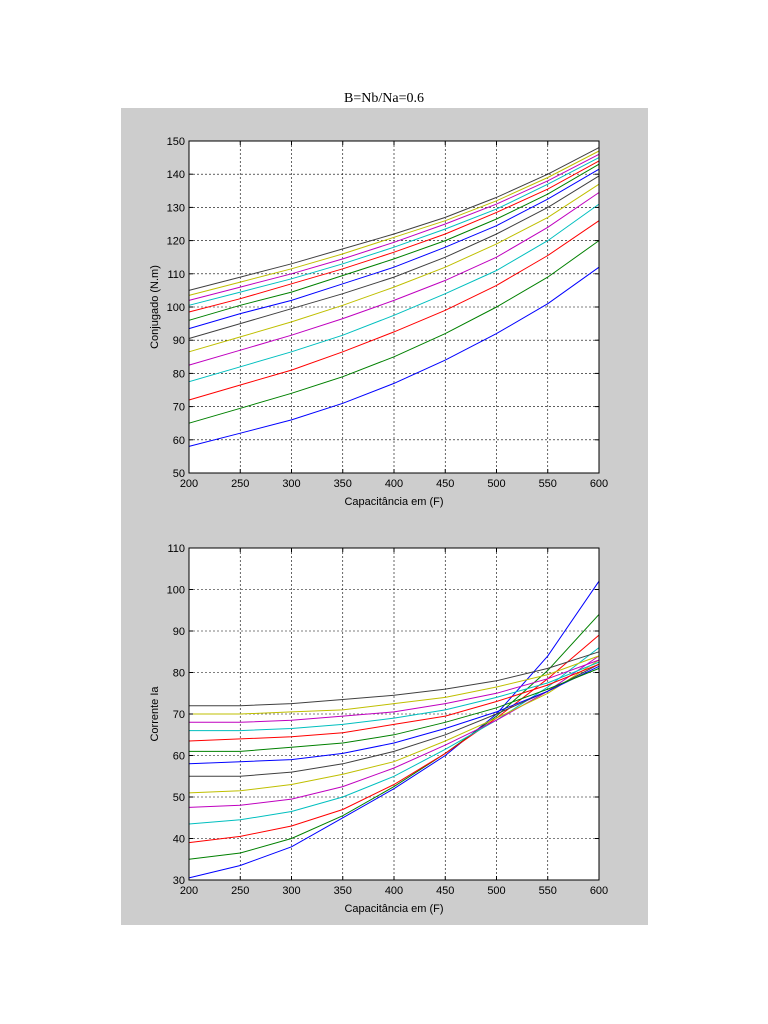  I want to click on y-tick-label: 120, so click(176, 242).